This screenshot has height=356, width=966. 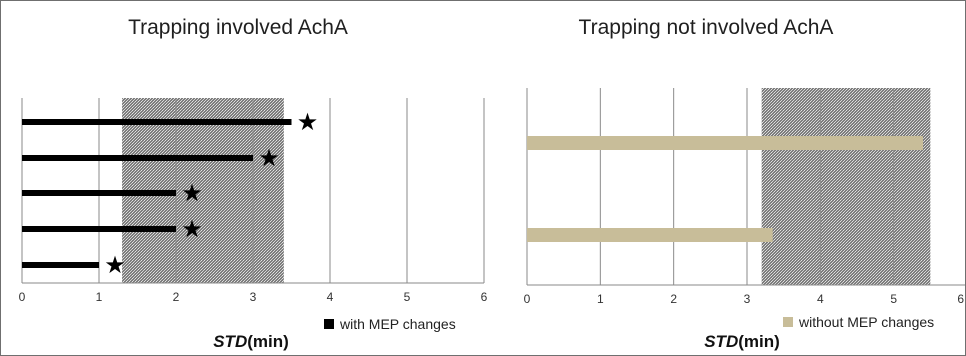 What do you see at coordinates (706, 27) in the screenshot?
I see `chart-title: Trapping not involved AchA` at bounding box center [706, 27].